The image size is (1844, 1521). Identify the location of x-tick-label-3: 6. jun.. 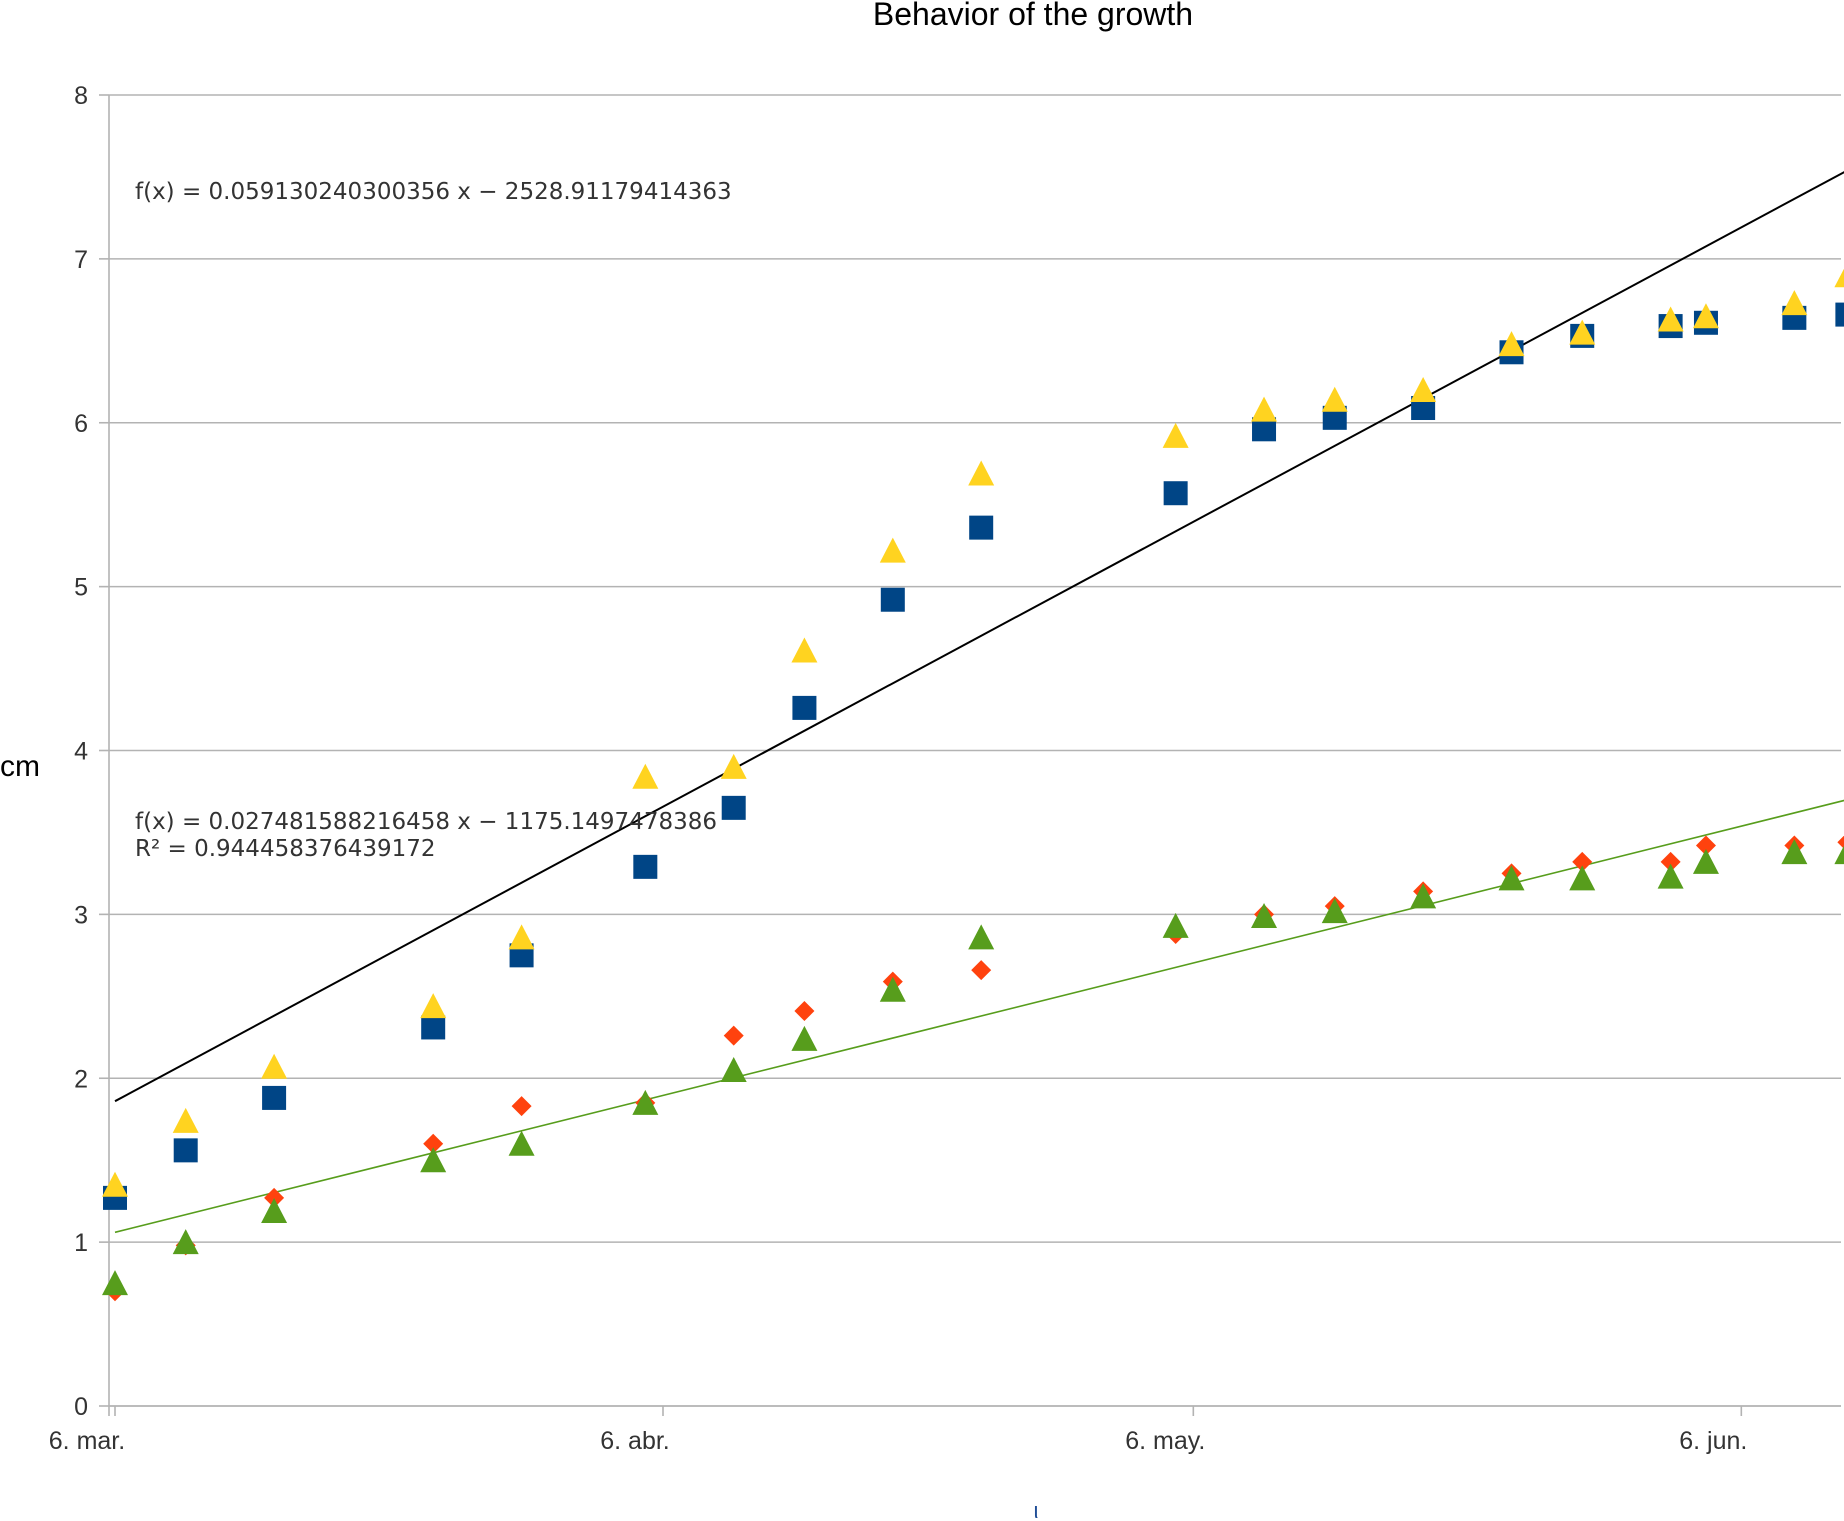
(1713, 1441).